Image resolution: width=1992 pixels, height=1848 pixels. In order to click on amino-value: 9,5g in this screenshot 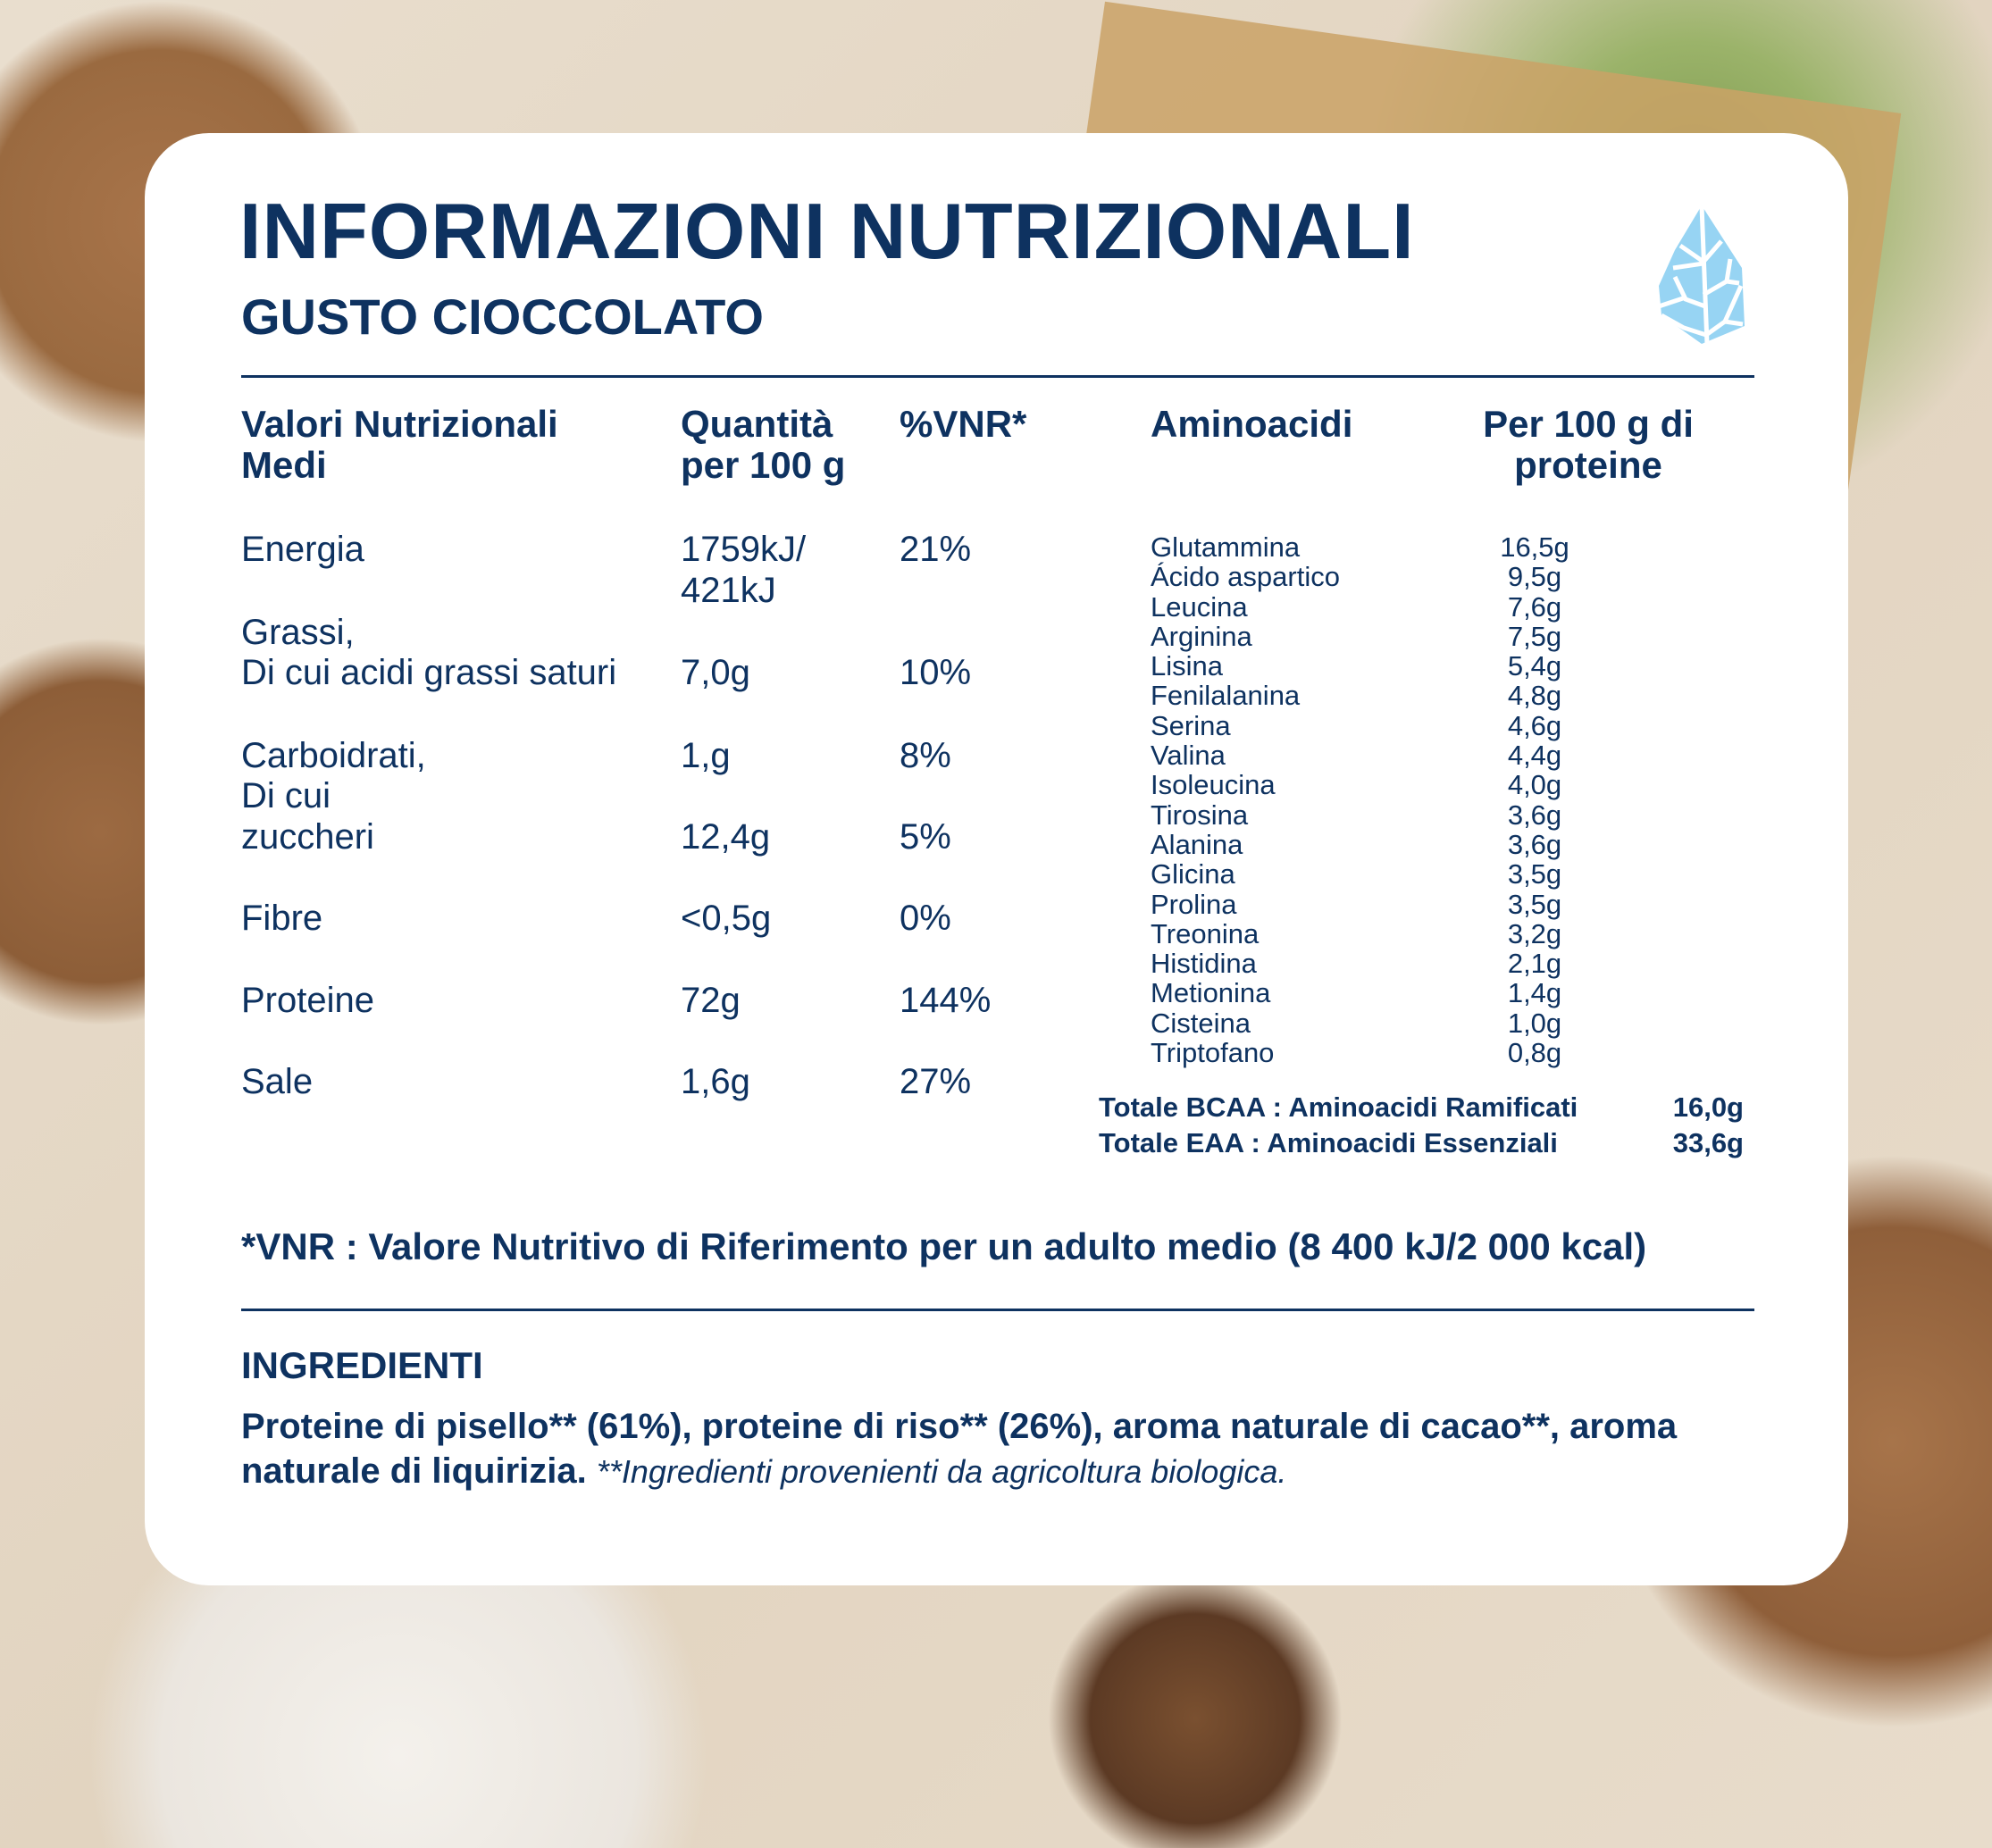, I will do `click(1534, 577)`.